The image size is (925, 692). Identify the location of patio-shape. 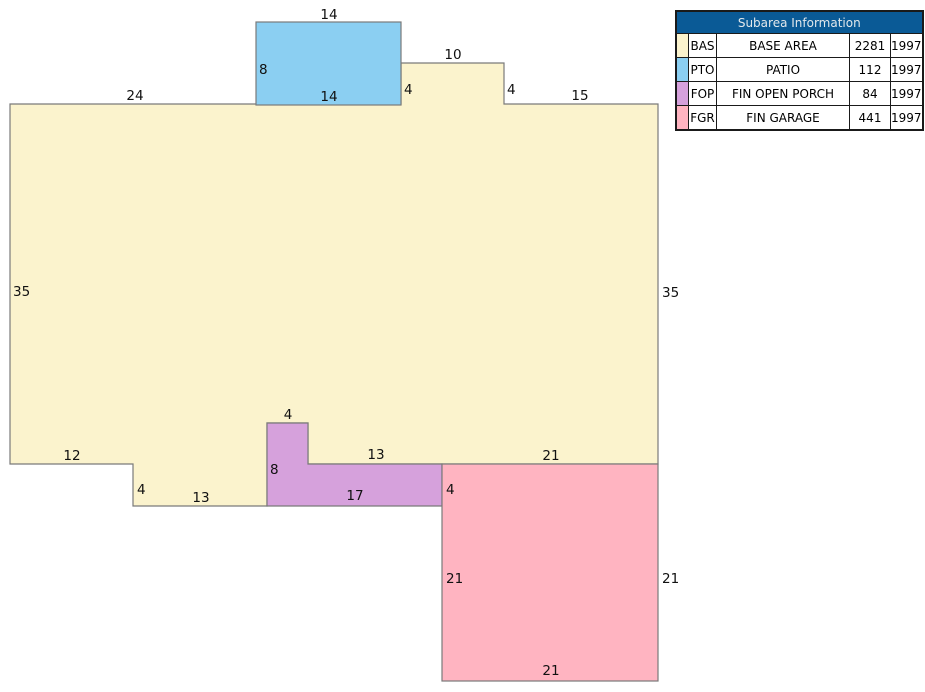
(328, 63).